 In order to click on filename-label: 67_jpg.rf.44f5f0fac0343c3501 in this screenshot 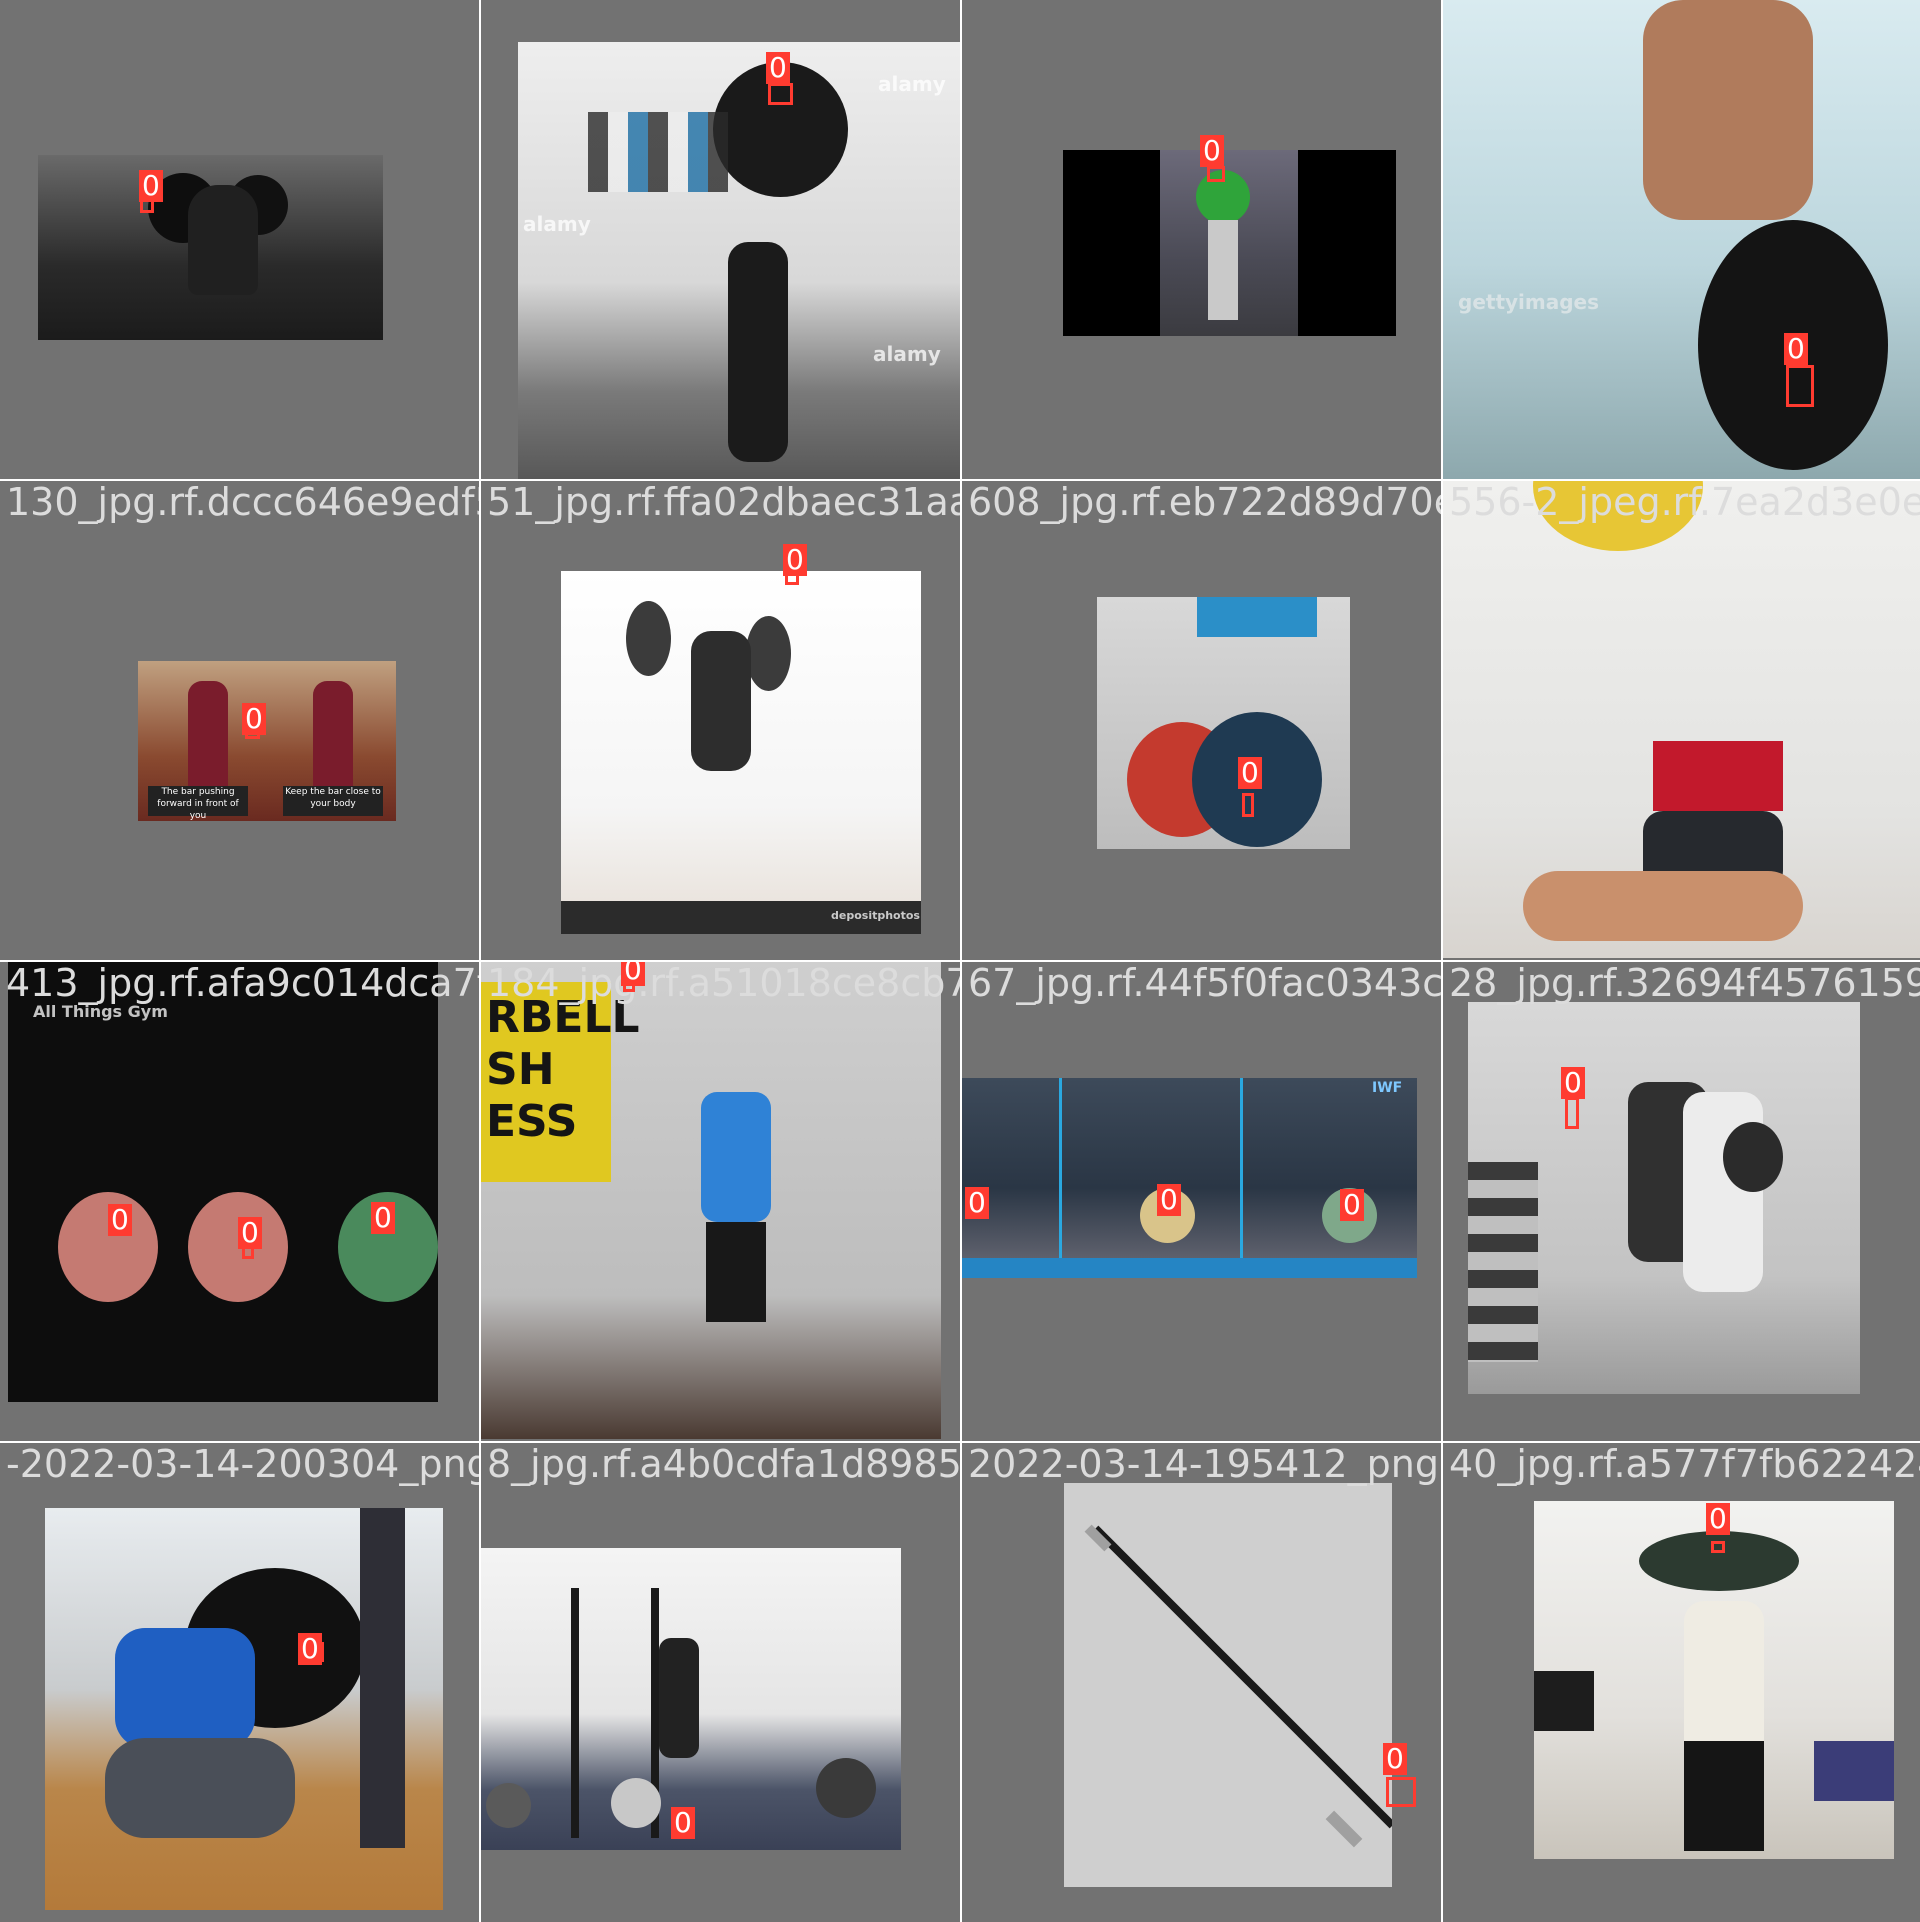, I will do `click(1204, 983)`.